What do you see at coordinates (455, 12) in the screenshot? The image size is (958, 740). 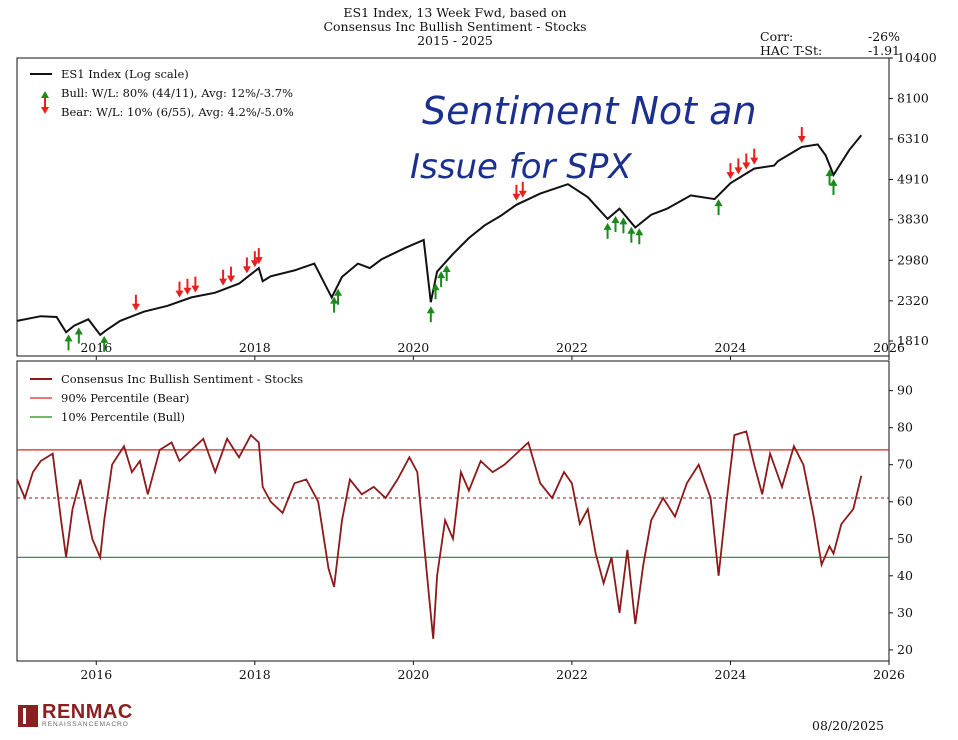 I see `title-line-1: ES1 Index, 13 Week Fwd, based on` at bounding box center [455, 12].